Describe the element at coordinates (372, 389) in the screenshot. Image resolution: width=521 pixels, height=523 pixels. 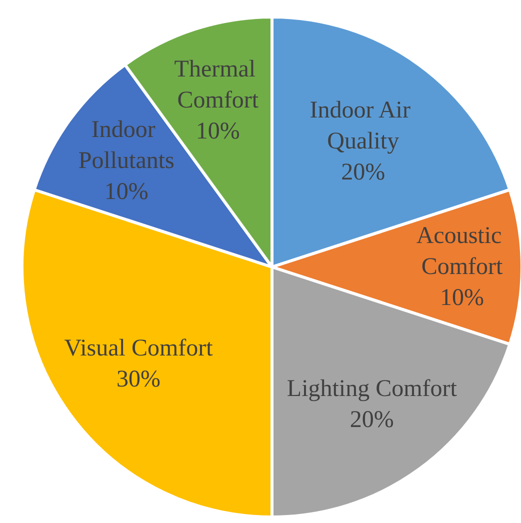
I see `slice-label: Lighting Comfort` at that location.